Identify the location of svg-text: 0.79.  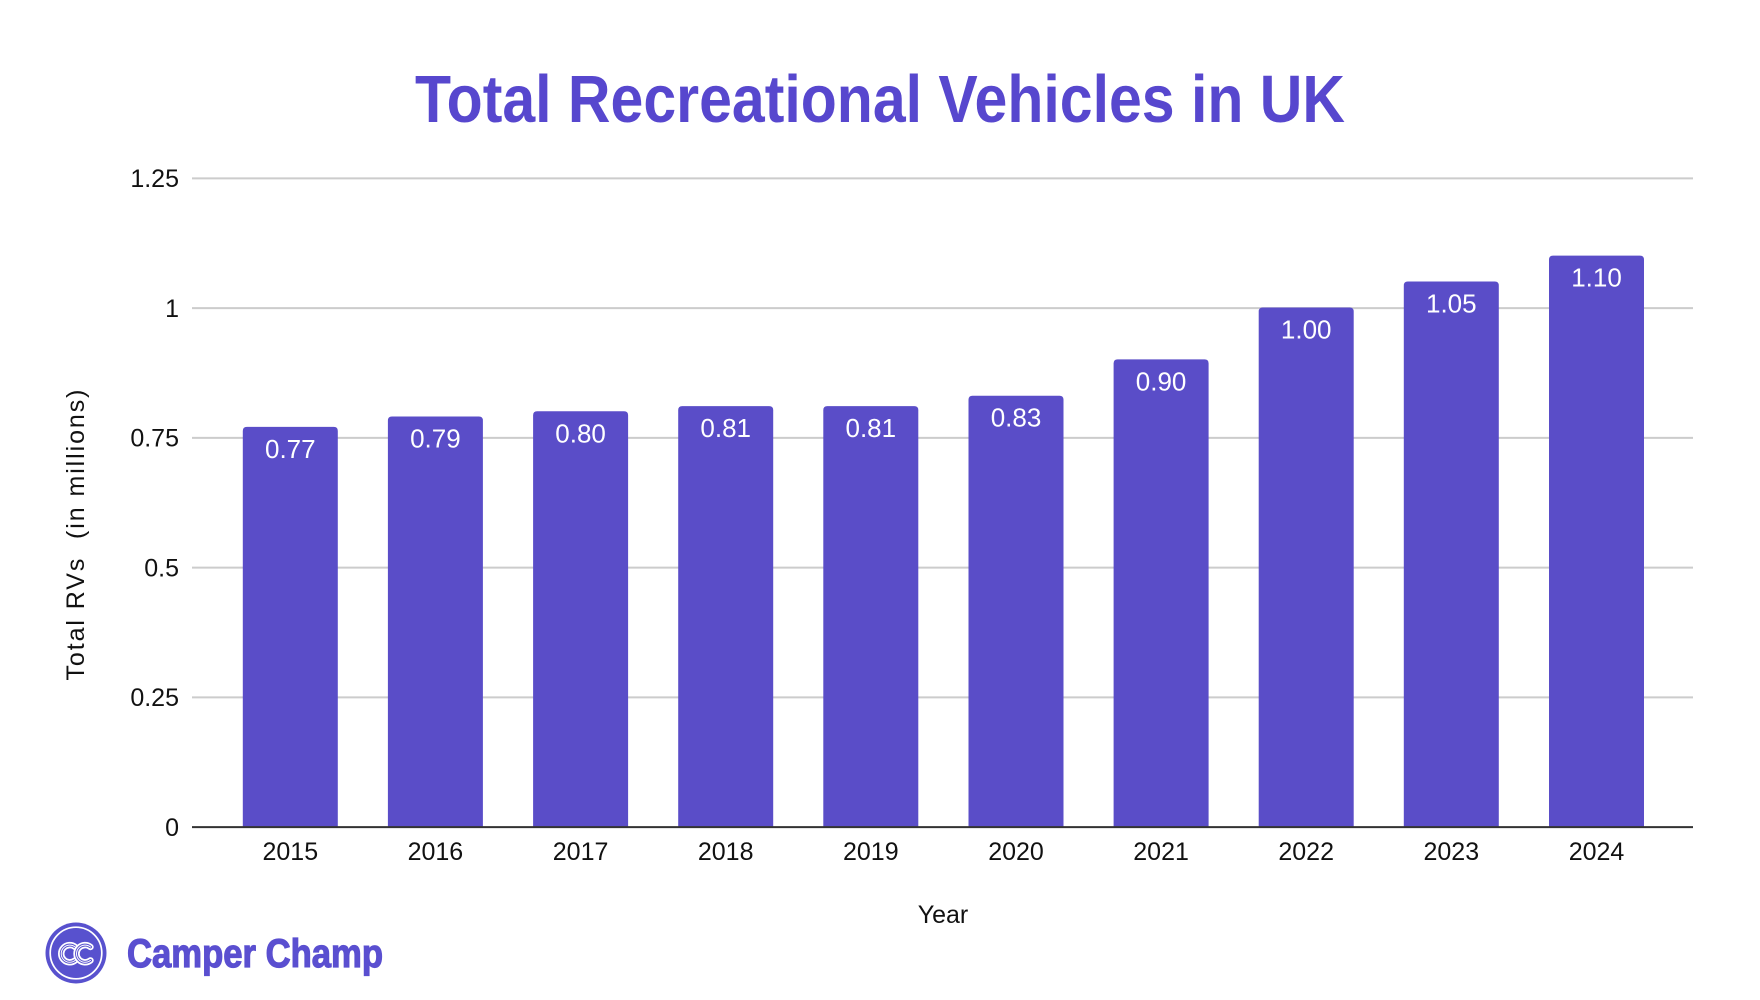
(435, 439).